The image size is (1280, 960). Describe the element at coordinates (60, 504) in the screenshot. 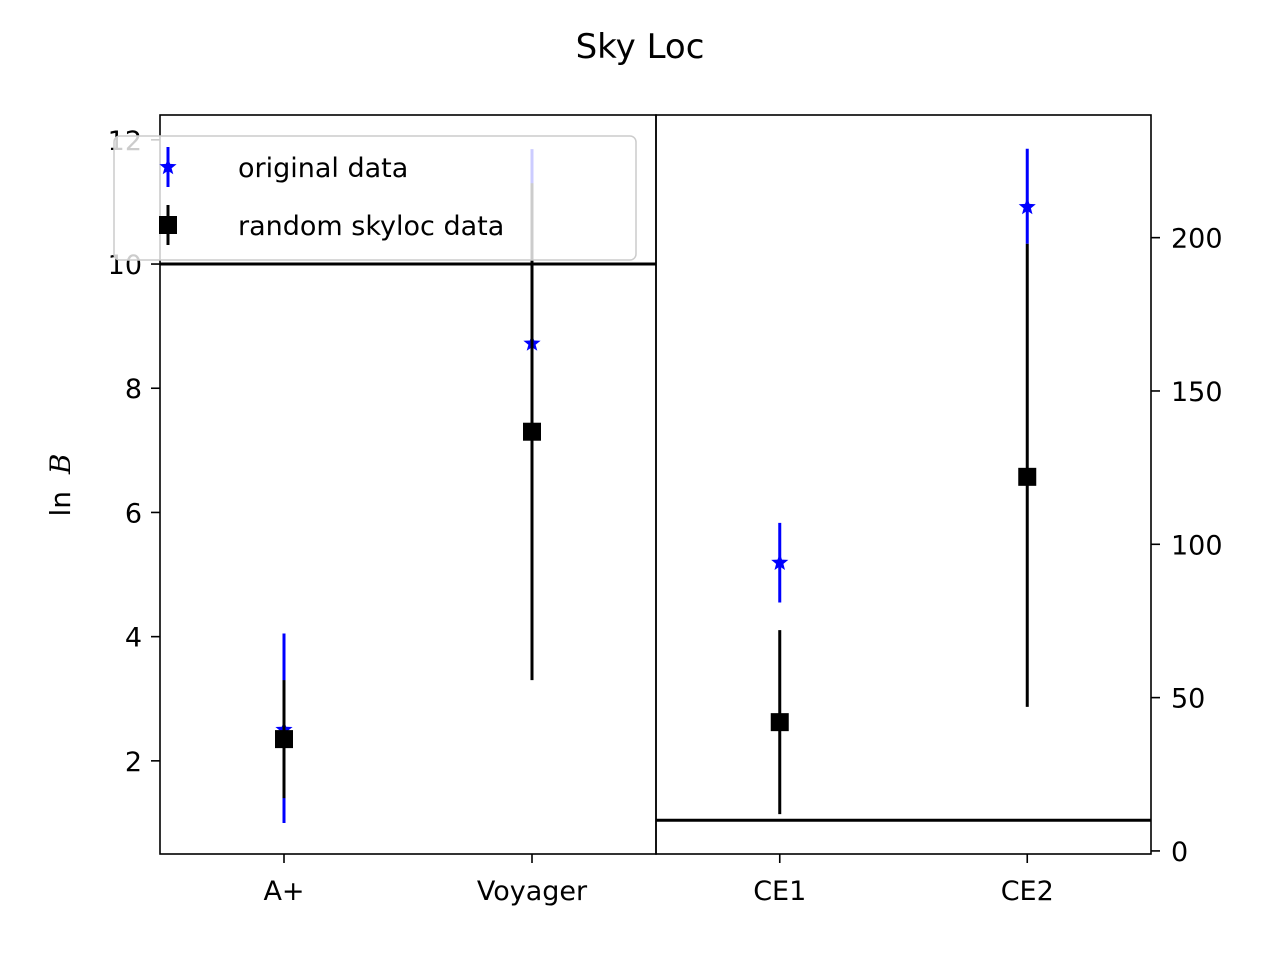

I see `y-axis-title-text: ln` at that location.